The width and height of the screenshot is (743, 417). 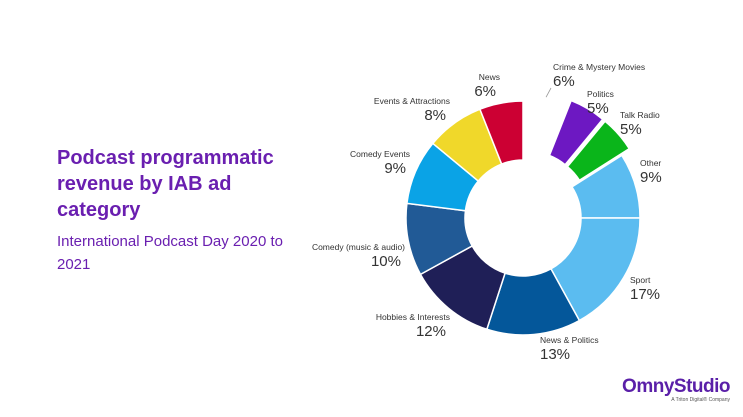 I want to click on slice-talk-radio, so click(x=598, y=151).